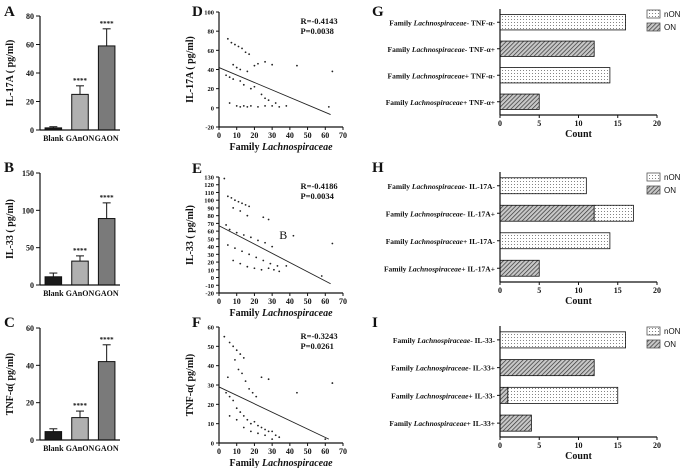  What do you see at coordinates (443, 340) in the screenshot?
I see `panel-i-category-italic: Lachnospiraceae` at bounding box center [443, 340].